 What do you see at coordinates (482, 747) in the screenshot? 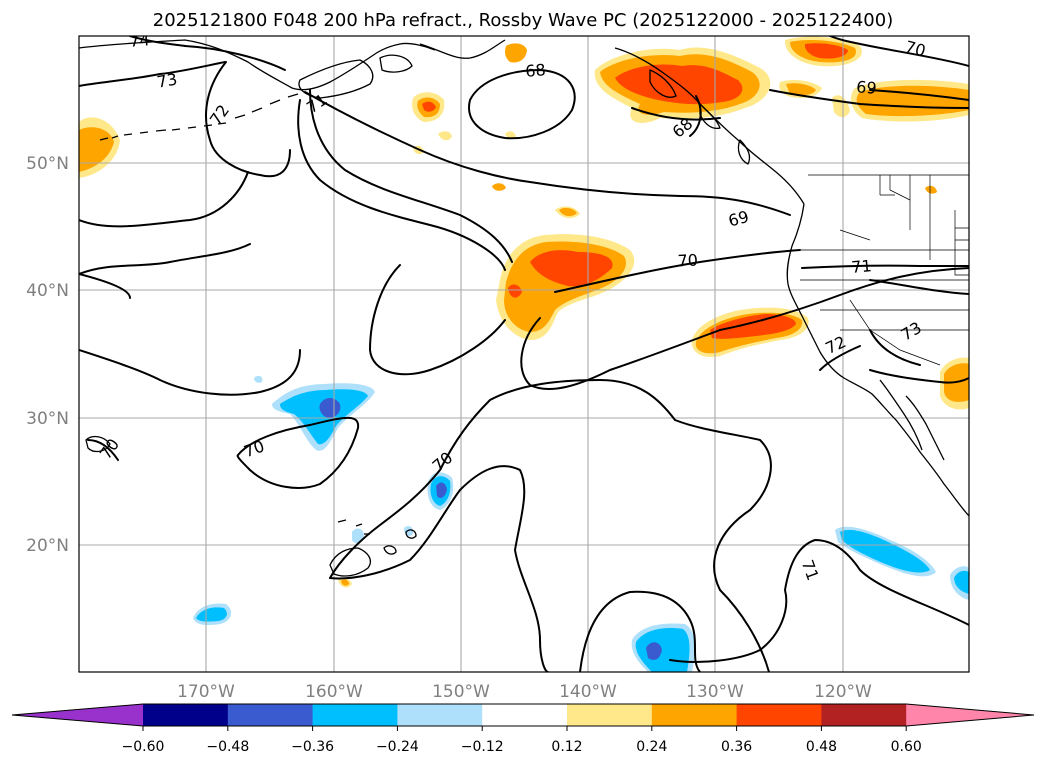
I see `colorbar-tick-label: −0.12` at bounding box center [482, 747].